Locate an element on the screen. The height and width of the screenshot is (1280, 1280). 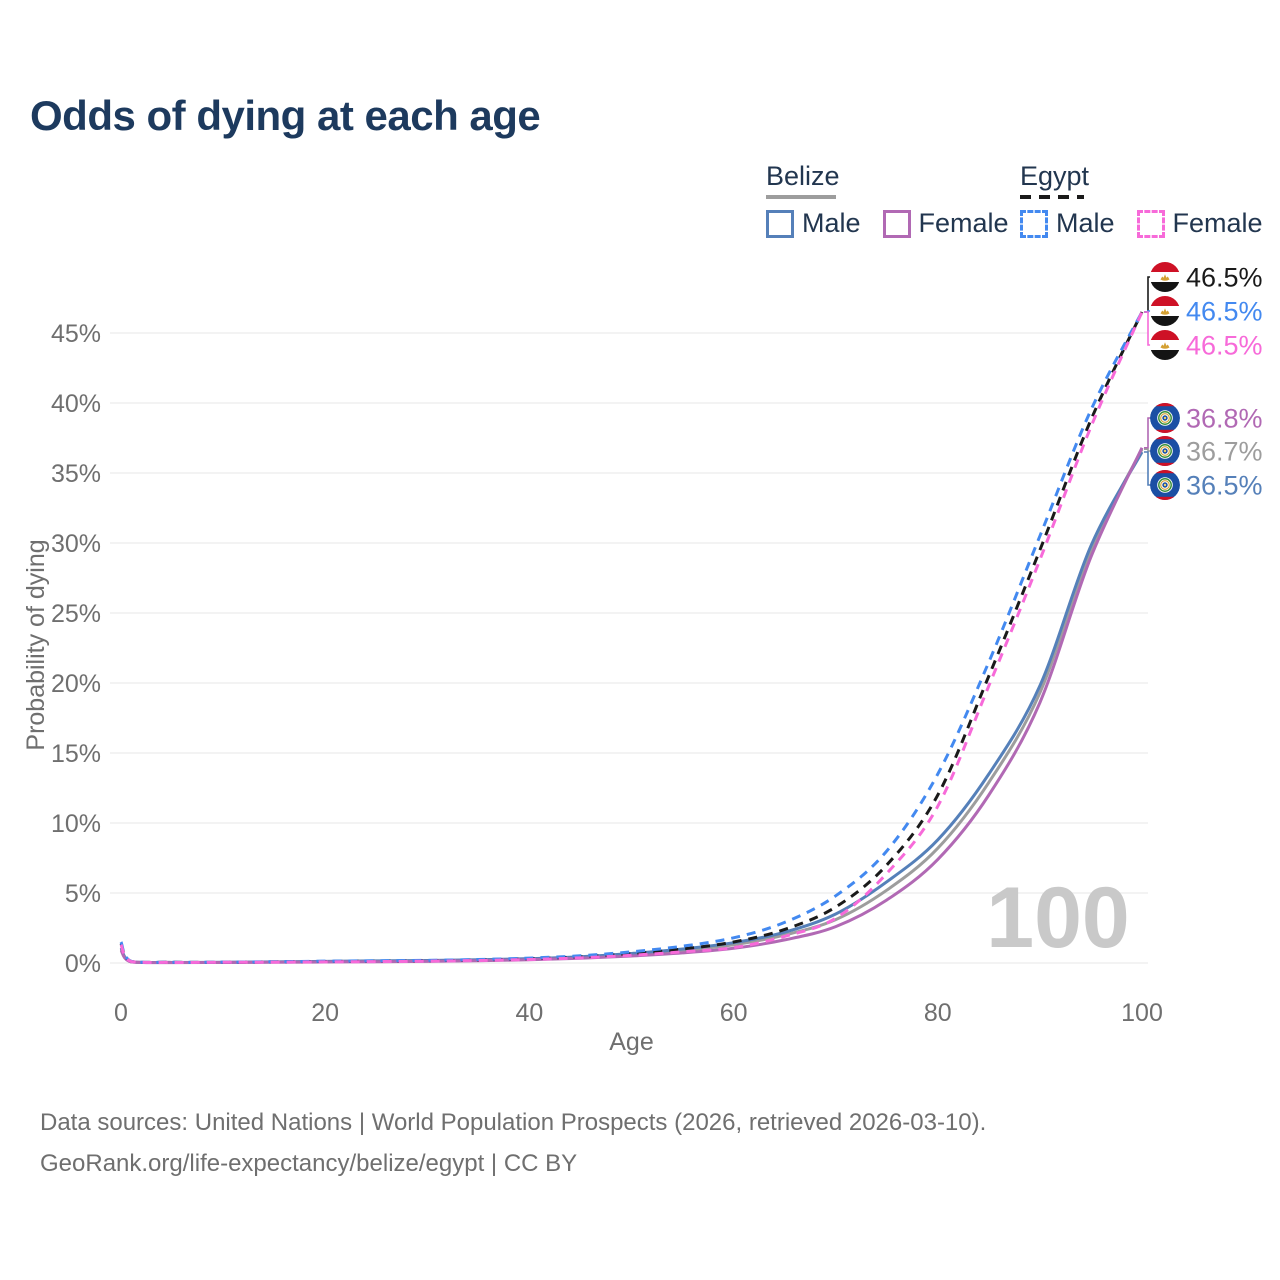
legend-item-belize-male-label: Male is located at coordinates (831, 223).